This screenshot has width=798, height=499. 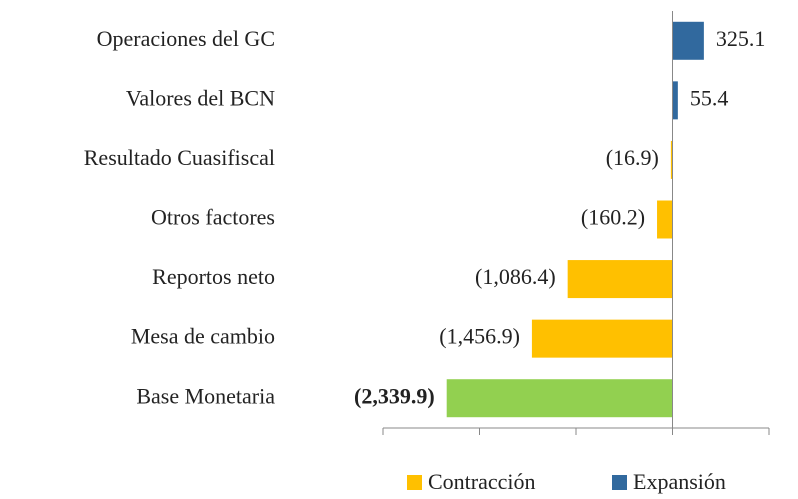 What do you see at coordinates (709, 97) in the screenshot?
I see `value-label: 55.4` at bounding box center [709, 97].